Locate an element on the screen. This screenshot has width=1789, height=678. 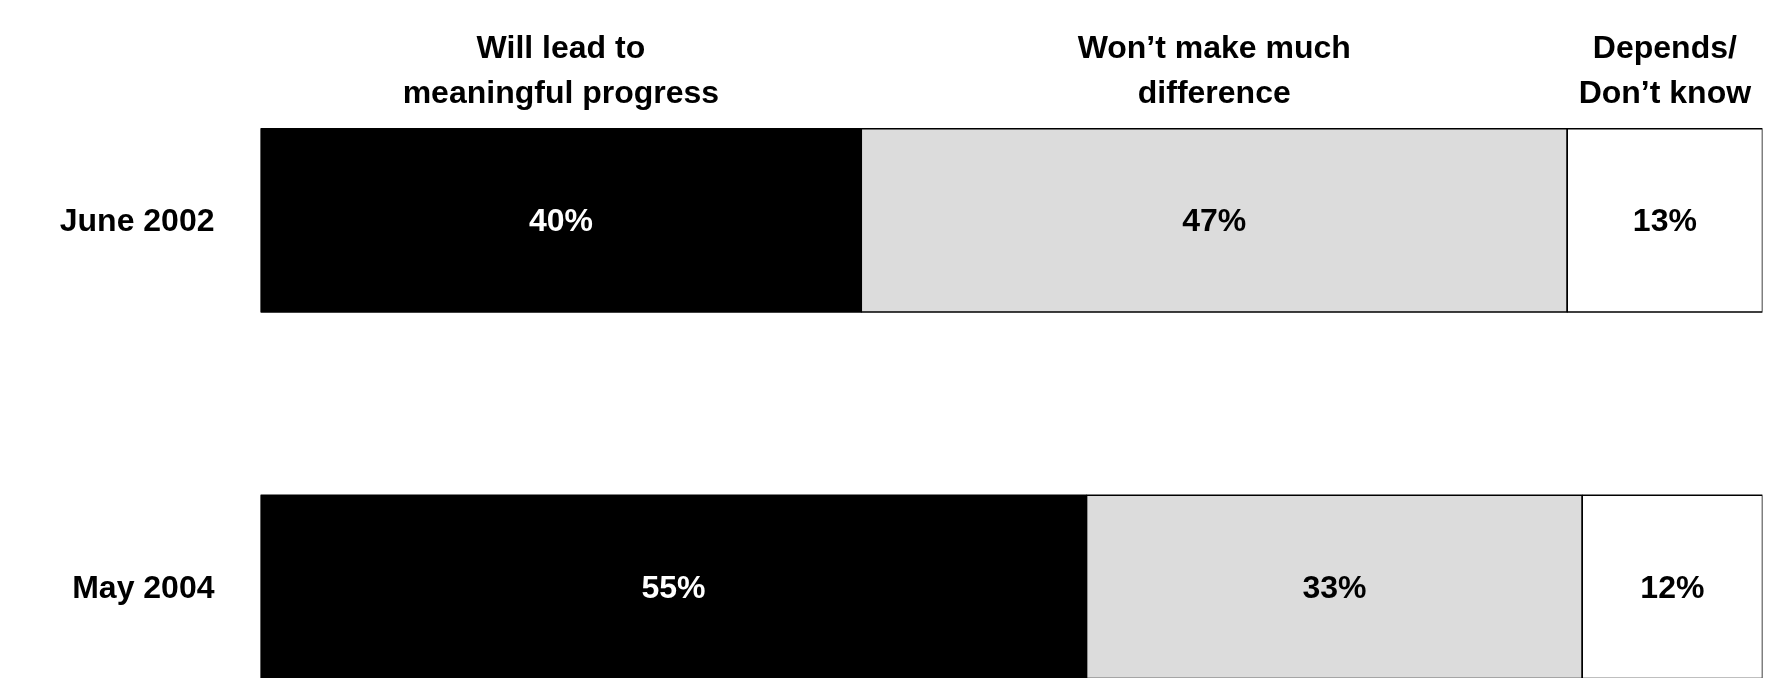
data-label: 13% is located at coordinates (1664, 220).